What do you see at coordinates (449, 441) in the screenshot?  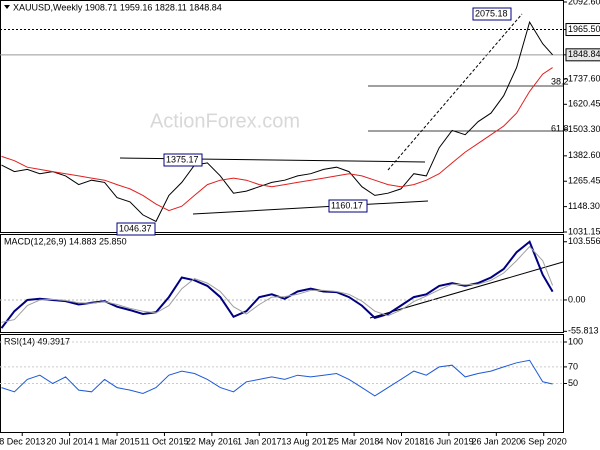 I see `x-tick-label: 16 Jun 2019` at bounding box center [449, 441].